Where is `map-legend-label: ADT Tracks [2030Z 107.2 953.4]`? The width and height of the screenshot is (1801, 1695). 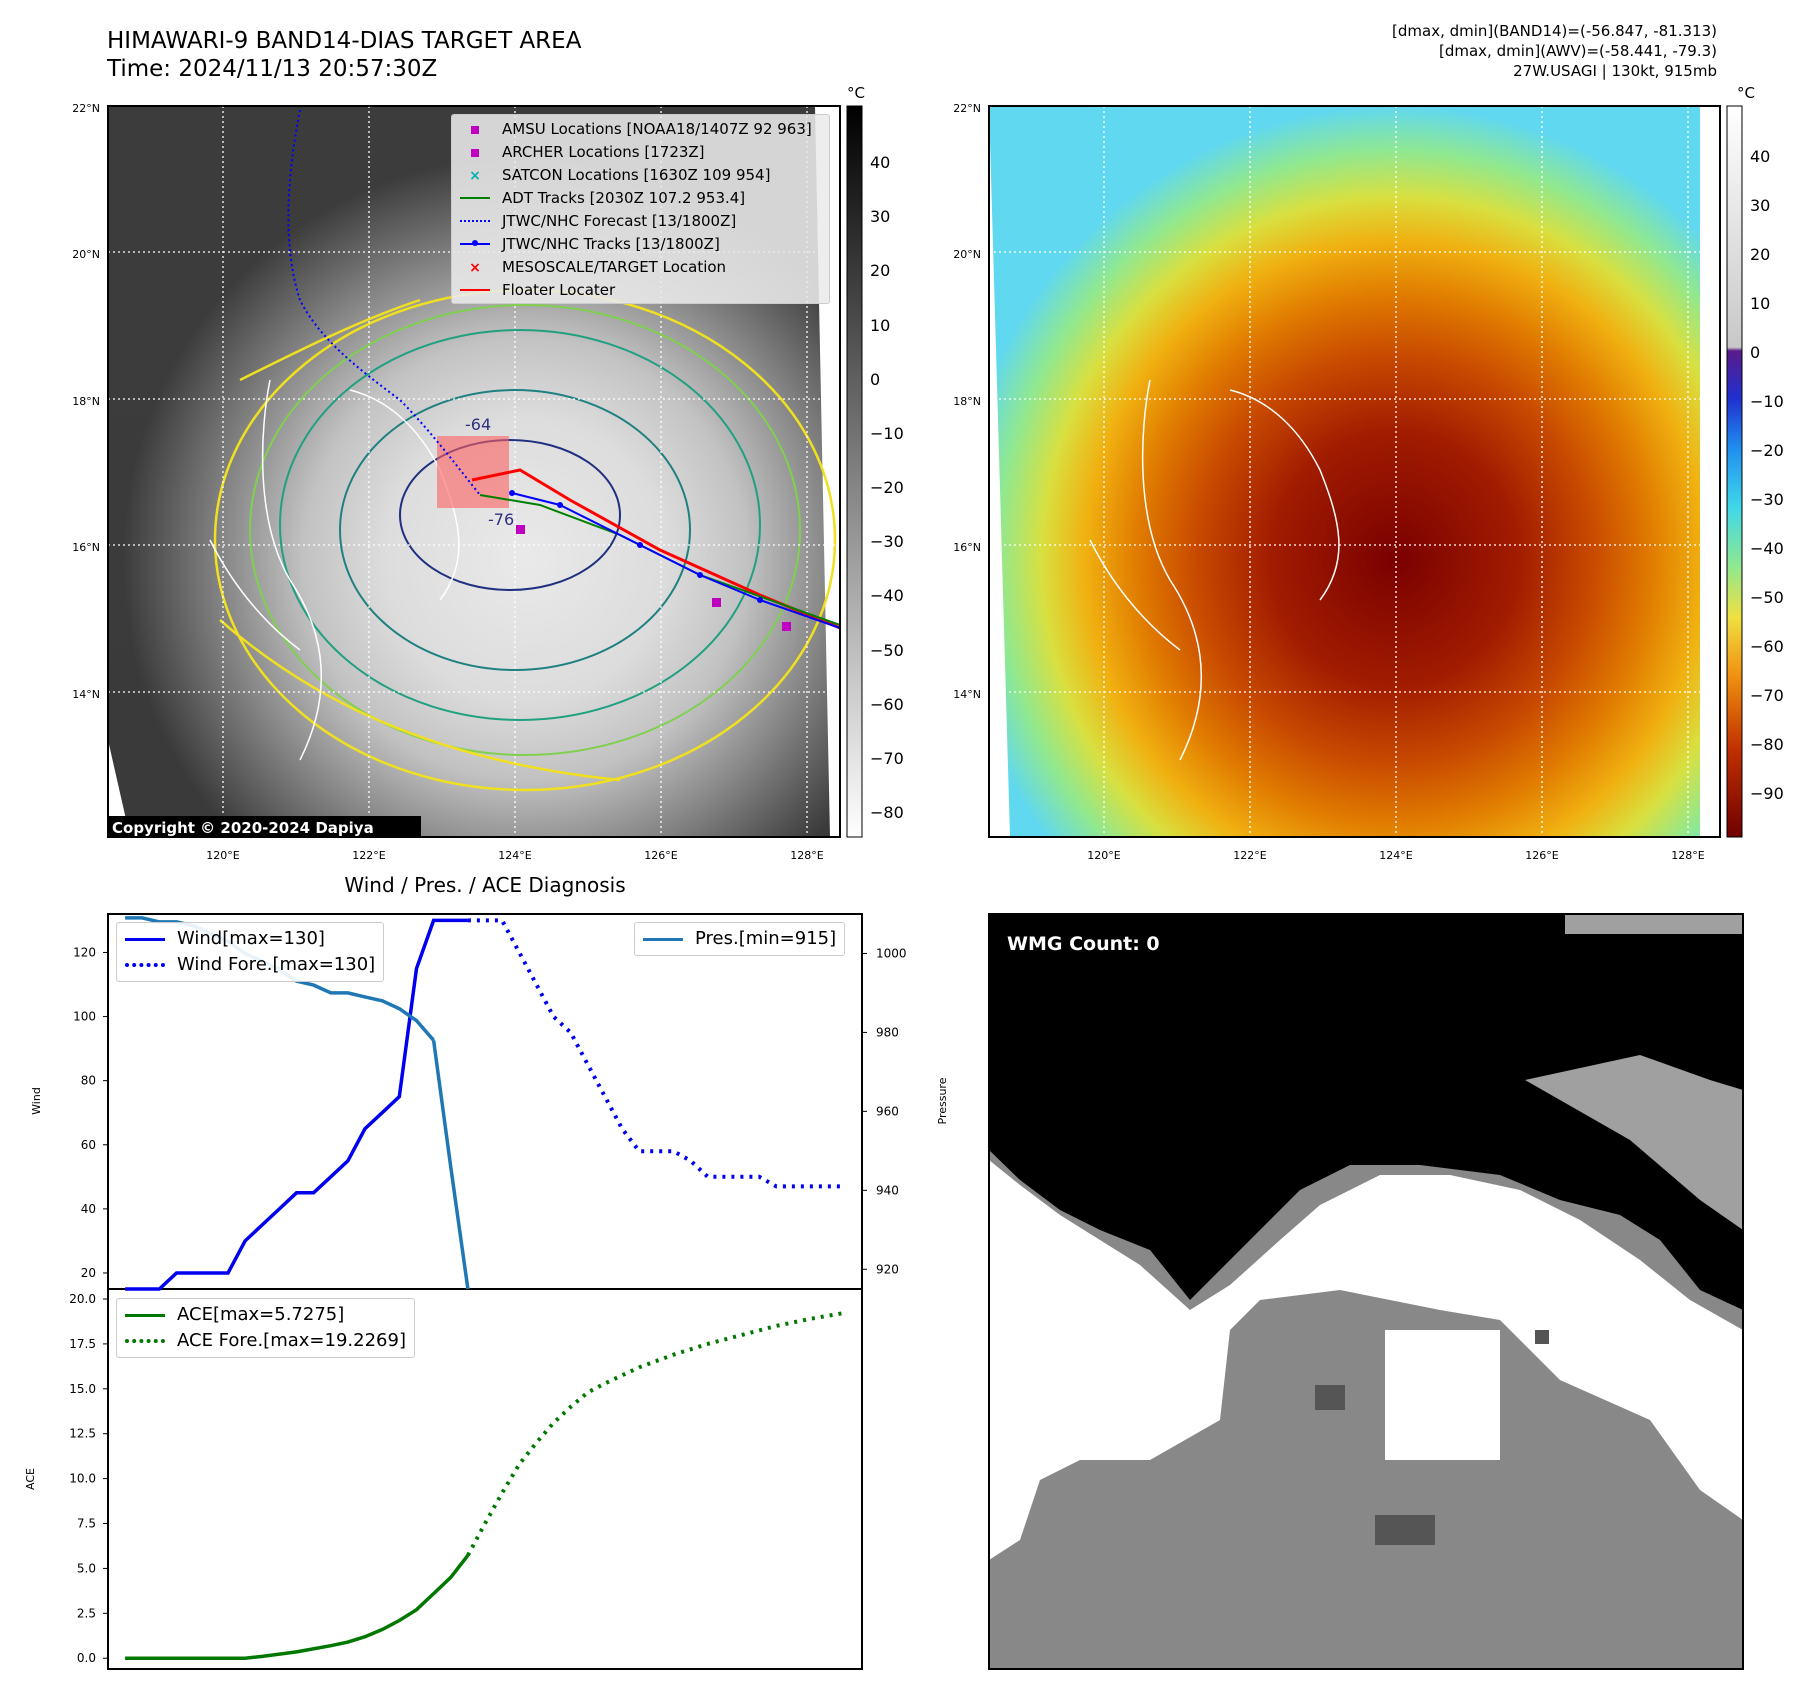 map-legend-label: ADT Tracks [2030Z 107.2 953.4] is located at coordinates (624, 197).